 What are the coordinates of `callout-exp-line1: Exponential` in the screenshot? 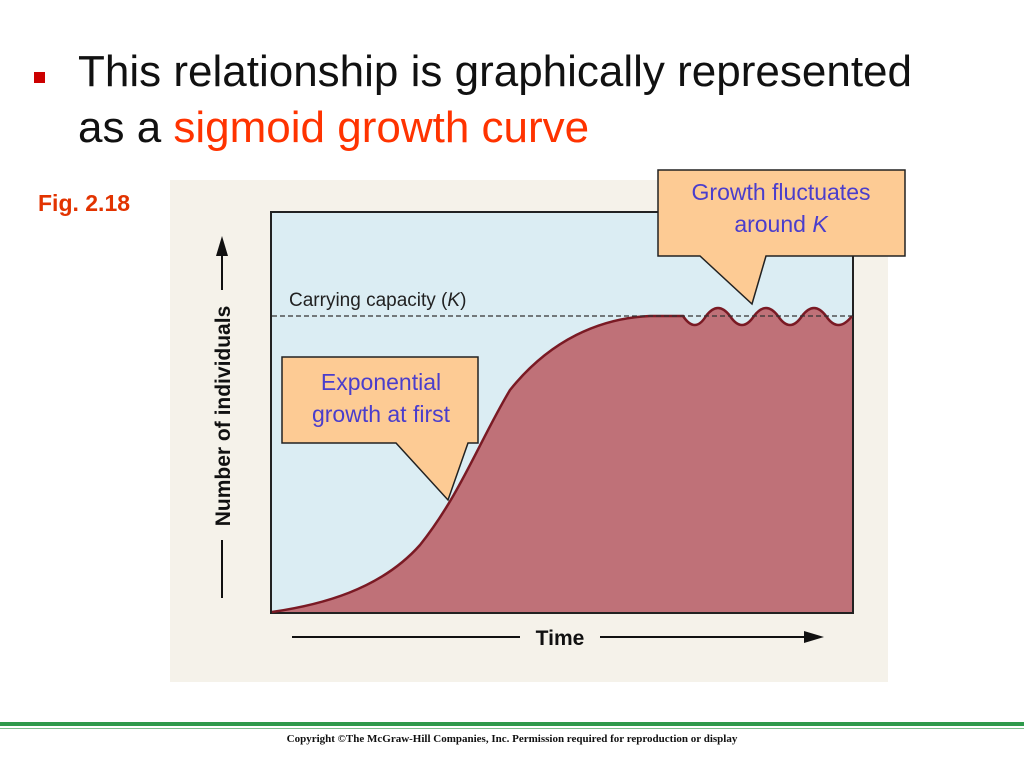 It's located at (381, 382).